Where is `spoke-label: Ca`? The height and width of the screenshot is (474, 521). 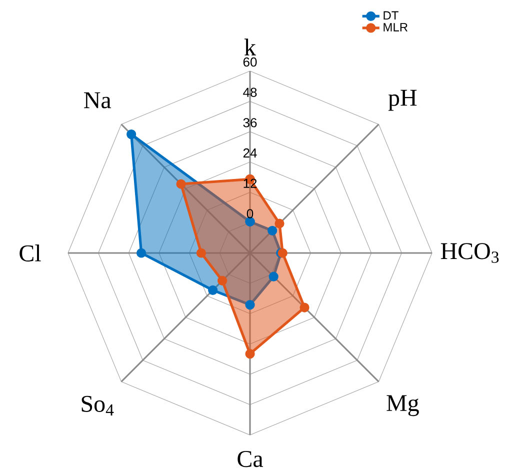
spoke-label: Ca is located at coordinates (251, 459).